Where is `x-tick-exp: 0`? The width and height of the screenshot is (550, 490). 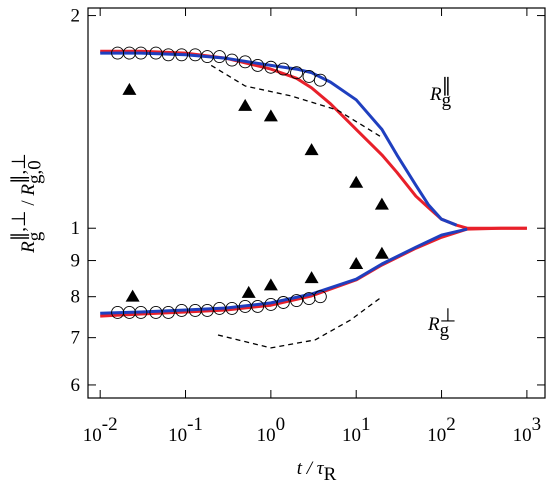 x-tick-exp: 0 is located at coordinates (281, 424).